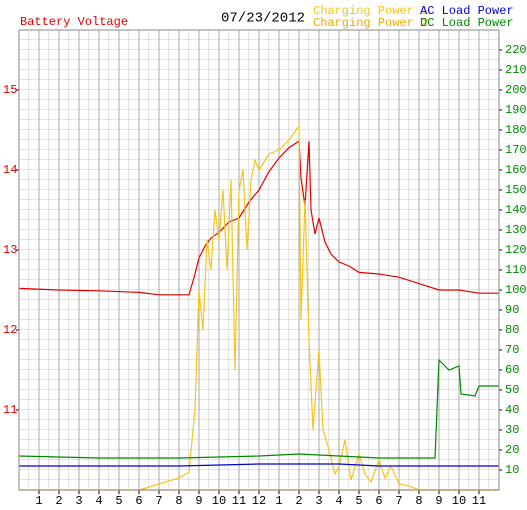  Describe the element at coordinates (516, 230) in the screenshot. I see `y2-tick-label: 130` at that location.